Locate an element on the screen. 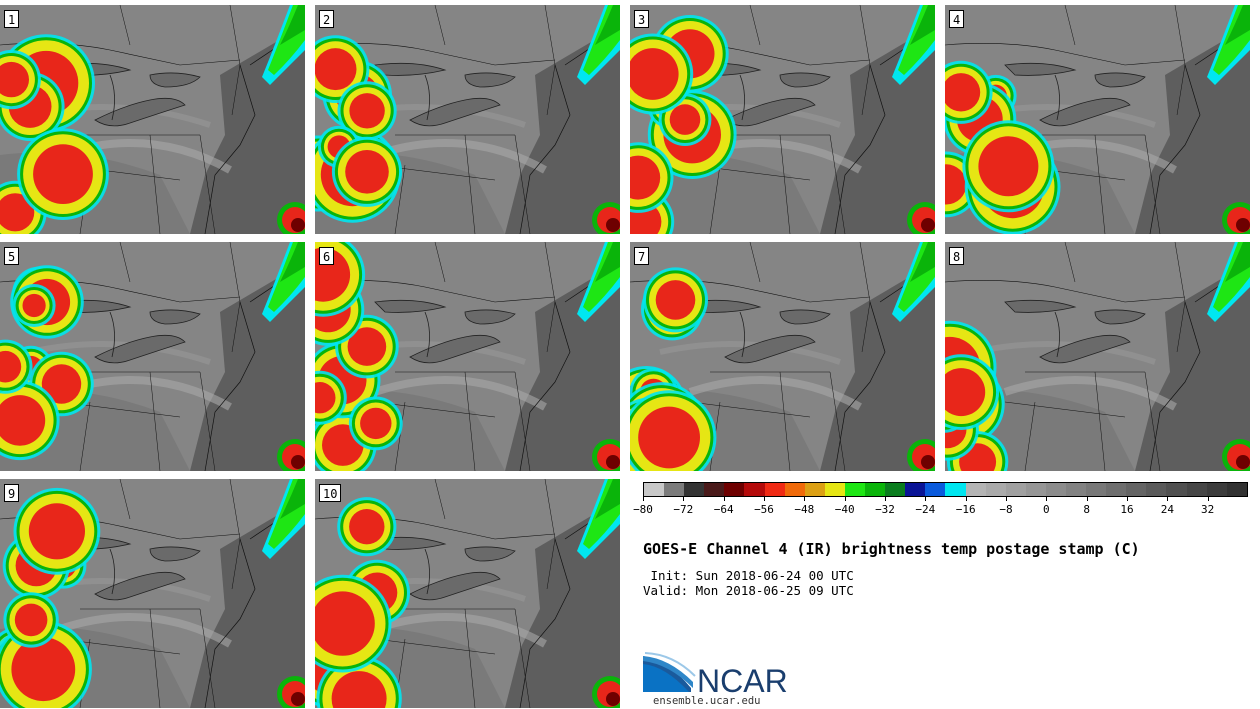  postage-stamp-panel: 10 is located at coordinates (467, 593).